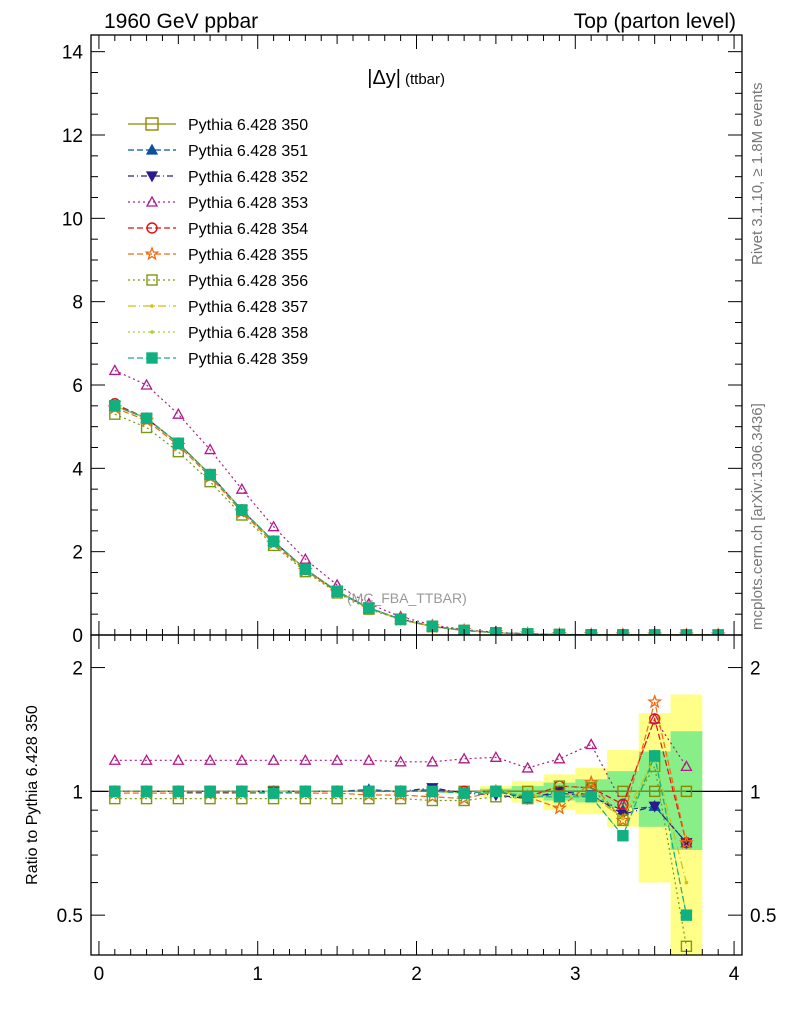 This screenshot has width=786, height=1024. I want to click on legend-entry: Pythia 6.428 357, so click(218, 307).